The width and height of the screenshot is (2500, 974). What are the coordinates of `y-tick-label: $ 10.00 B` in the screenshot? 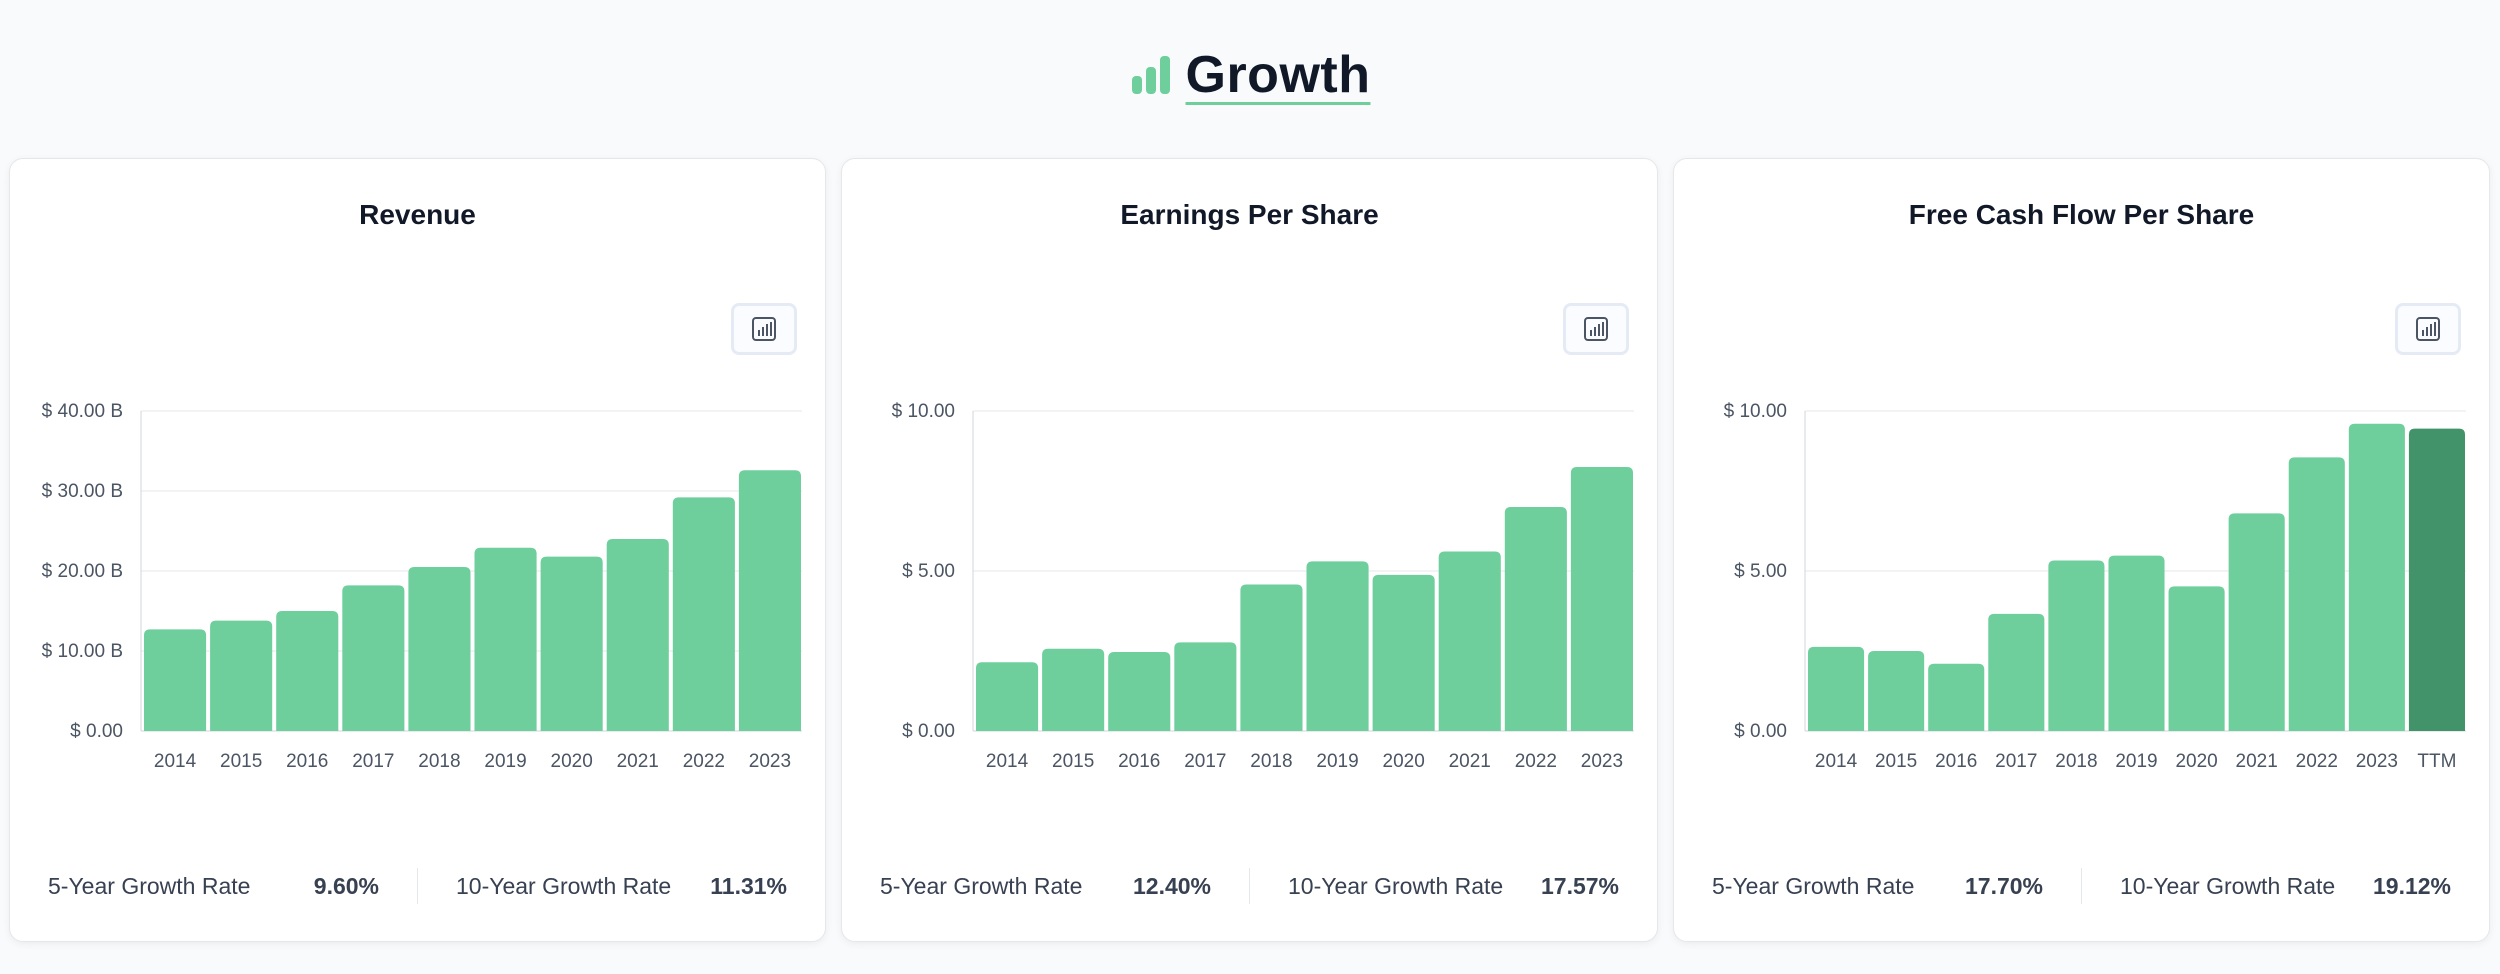 It's located at (82, 651).